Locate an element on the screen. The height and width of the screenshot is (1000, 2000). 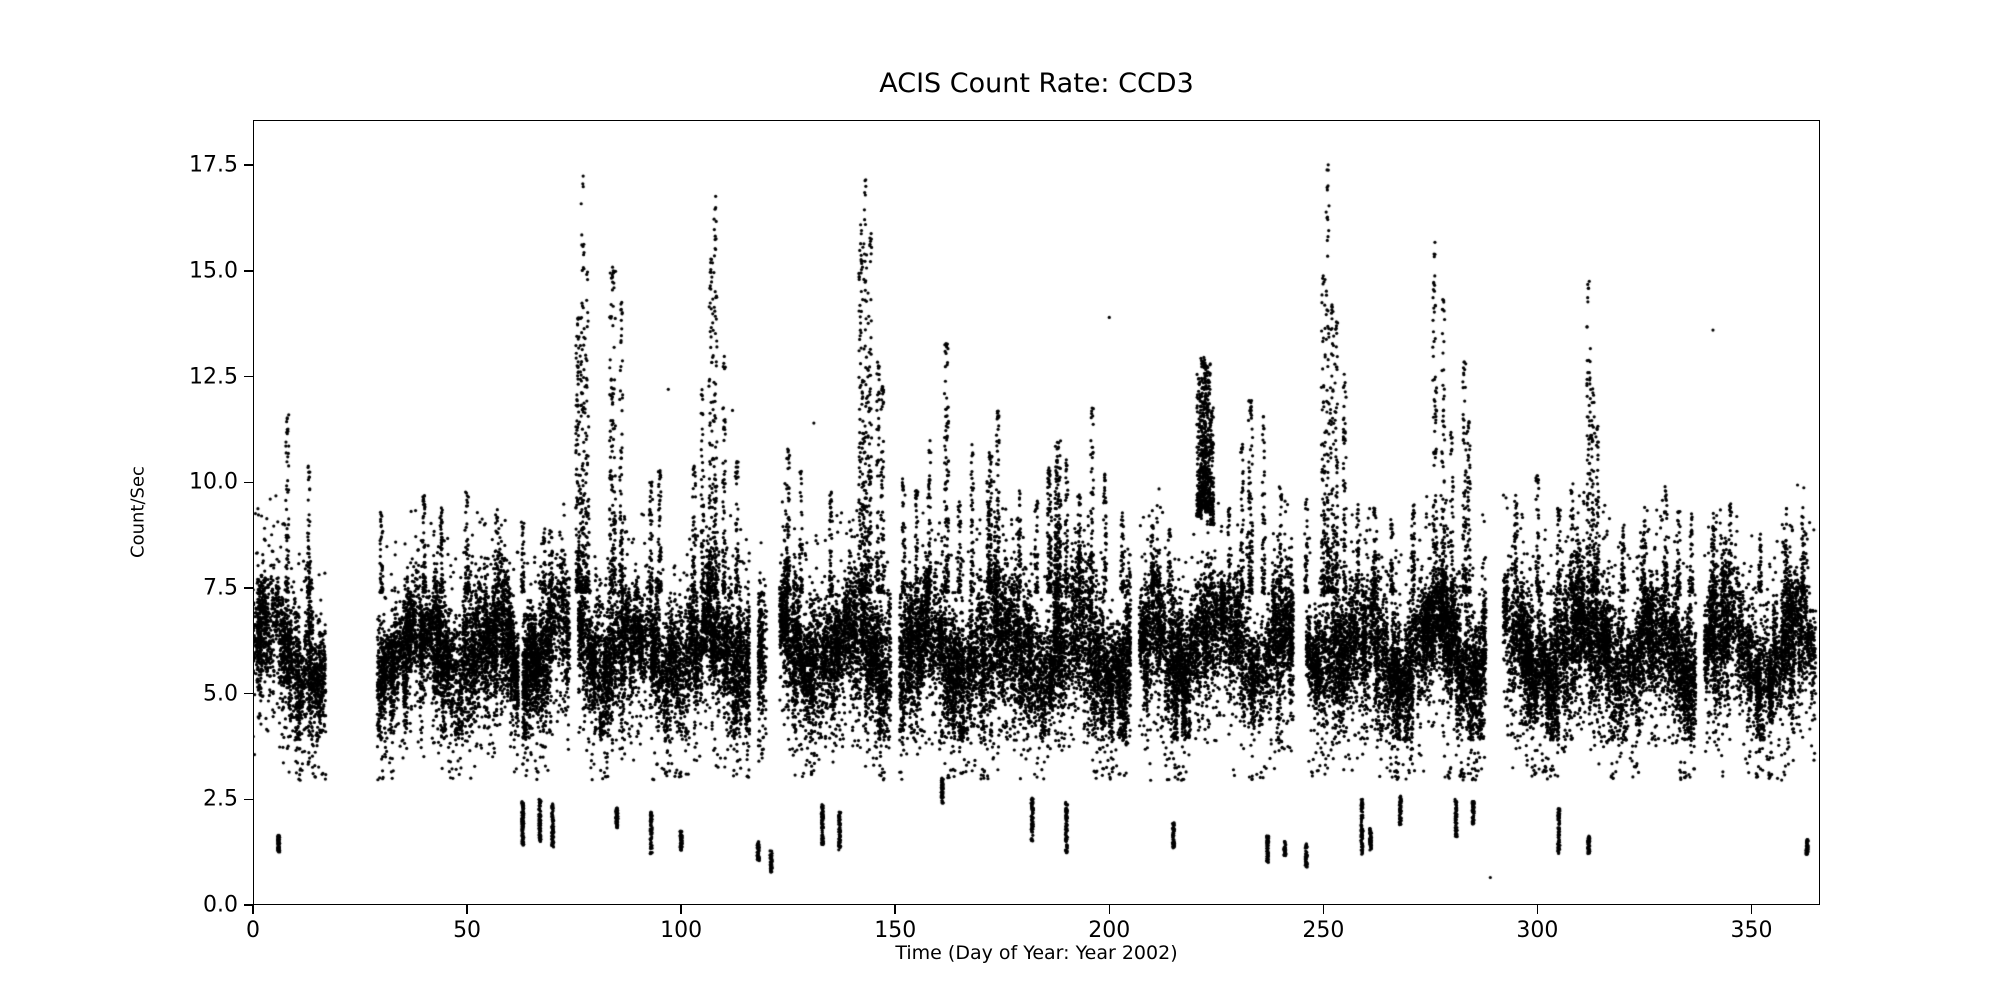
y-tick-label: 15.0 is located at coordinates (213, 271).